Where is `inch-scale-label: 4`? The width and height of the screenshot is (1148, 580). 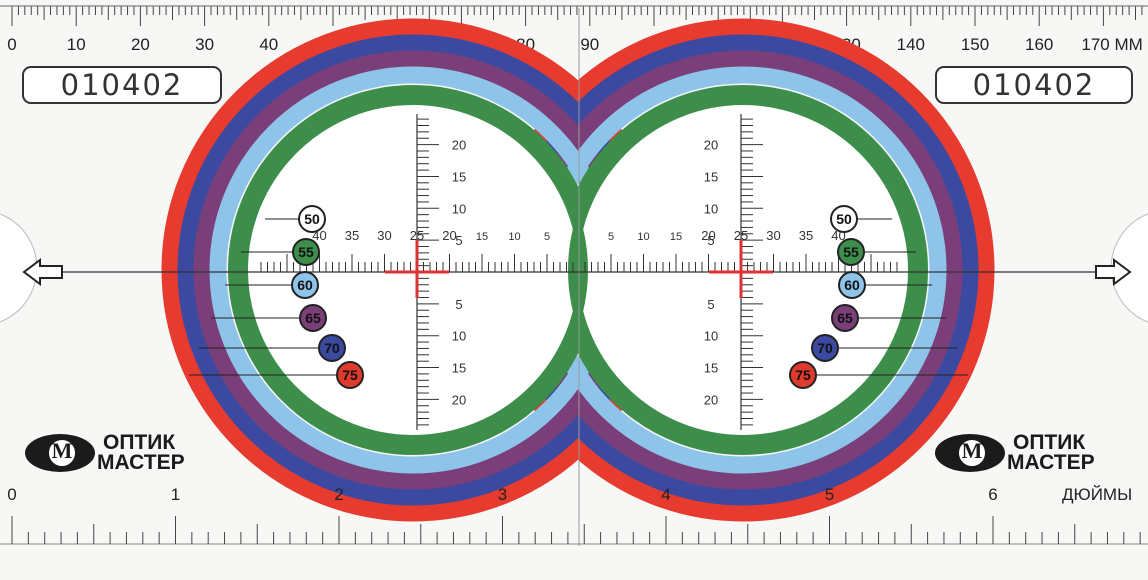
inch-scale-label: 4 is located at coordinates (665, 494).